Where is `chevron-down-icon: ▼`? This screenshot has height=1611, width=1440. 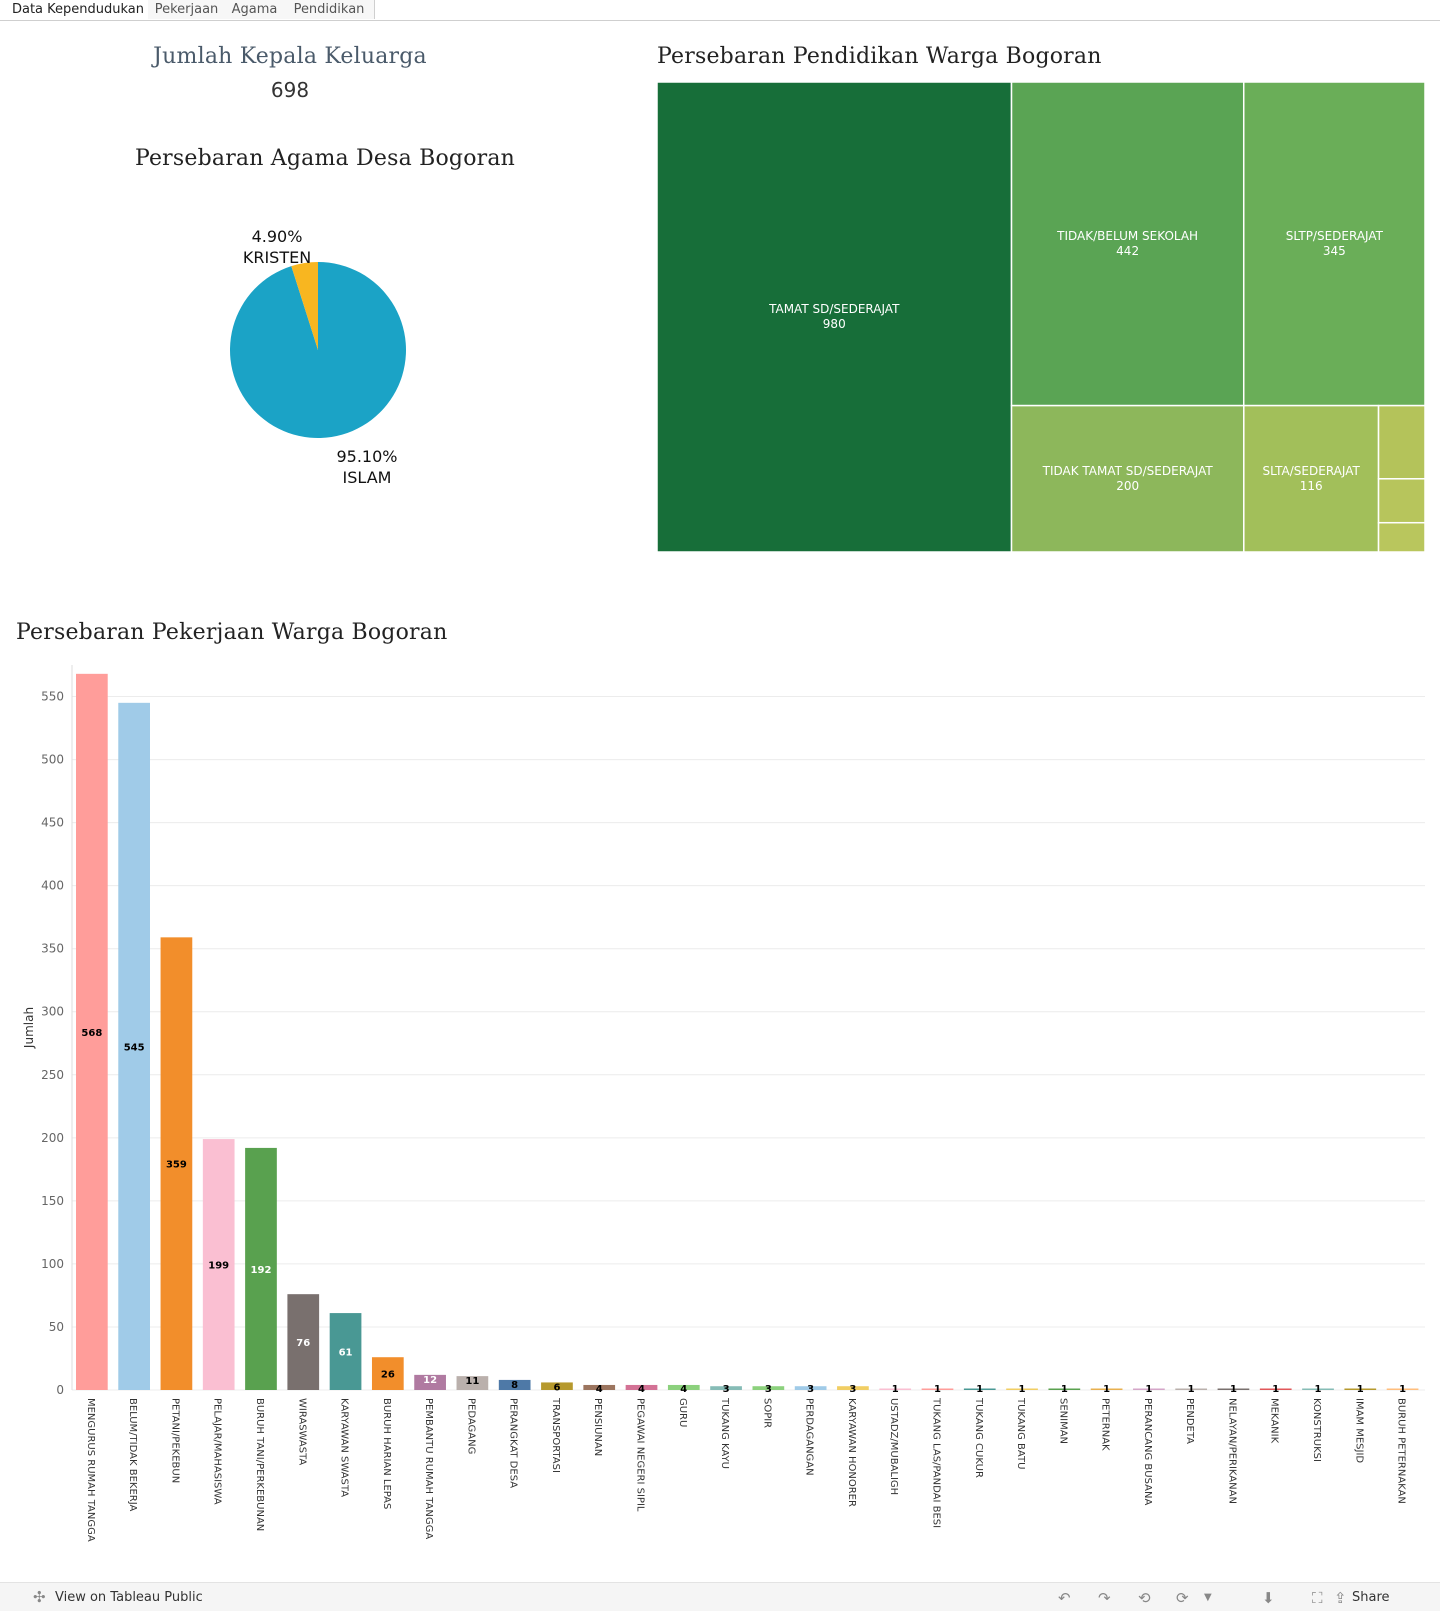 chevron-down-icon: ▼ is located at coordinates (1208, 1597).